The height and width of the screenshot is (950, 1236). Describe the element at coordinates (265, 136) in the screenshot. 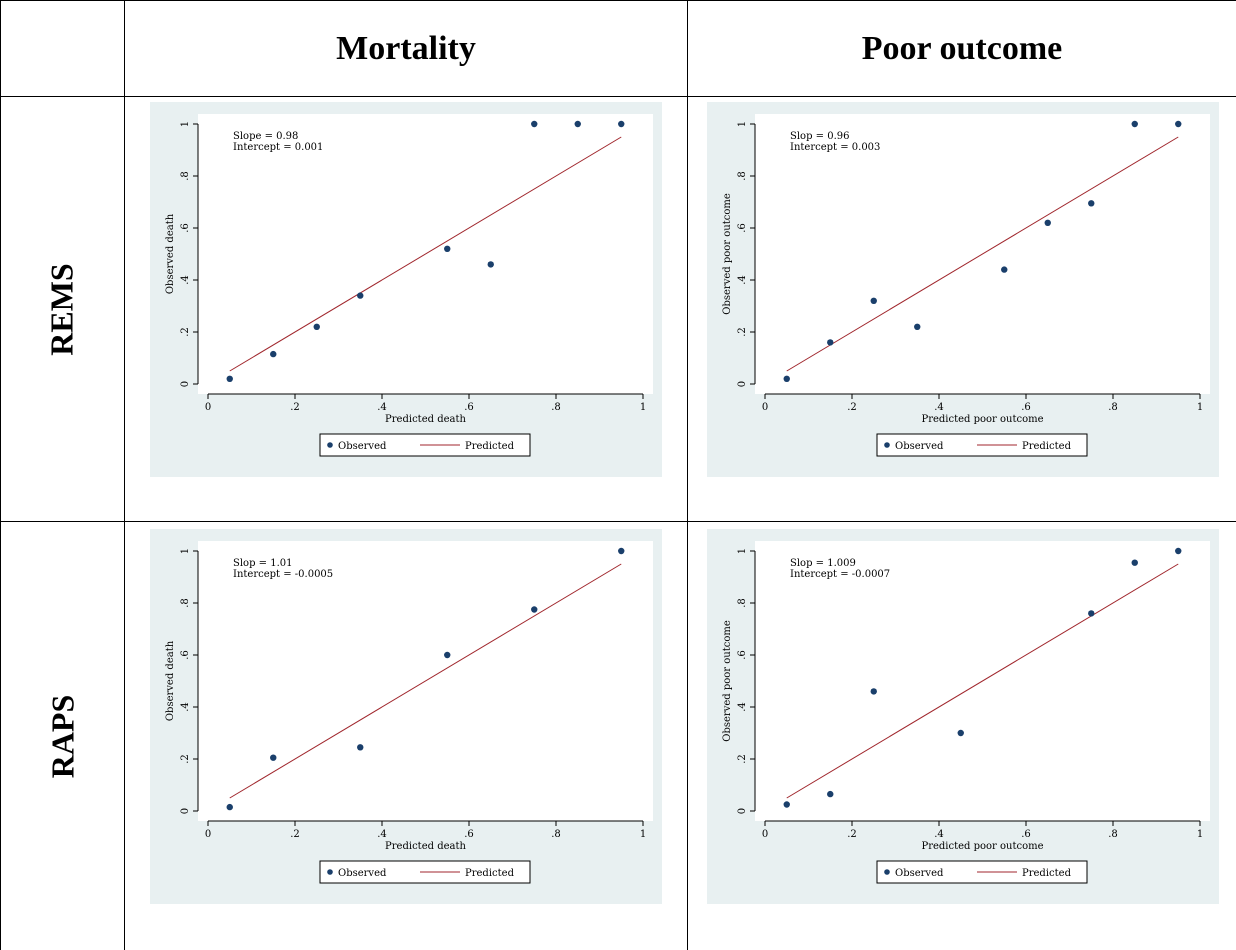

I see `slope-intercept-annotation: Slope = 0.98` at that location.